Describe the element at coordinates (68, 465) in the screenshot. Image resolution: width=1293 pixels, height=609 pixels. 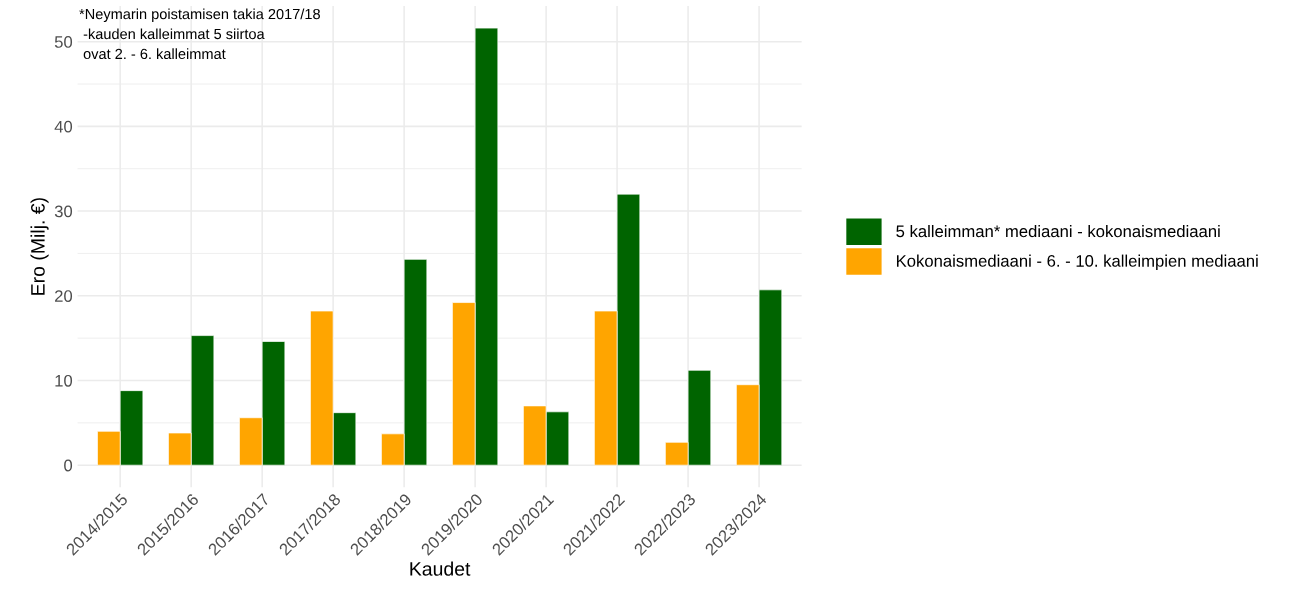
I see `y-tick-label: 0` at that location.